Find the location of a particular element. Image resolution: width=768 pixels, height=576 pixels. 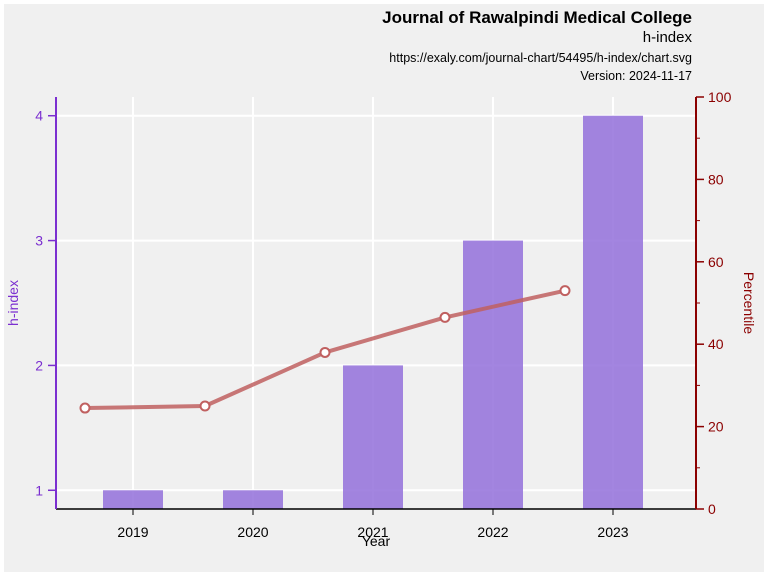

chart-title: Journal of Rawalpindi Medical College is located at coordinates (537, 17).